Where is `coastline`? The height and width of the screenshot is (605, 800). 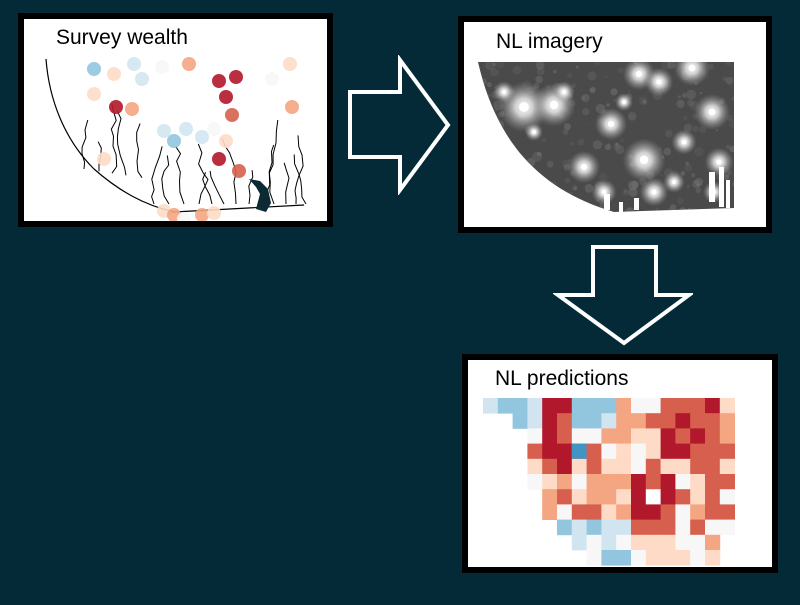 coastline is located at coordinates (175, 135).